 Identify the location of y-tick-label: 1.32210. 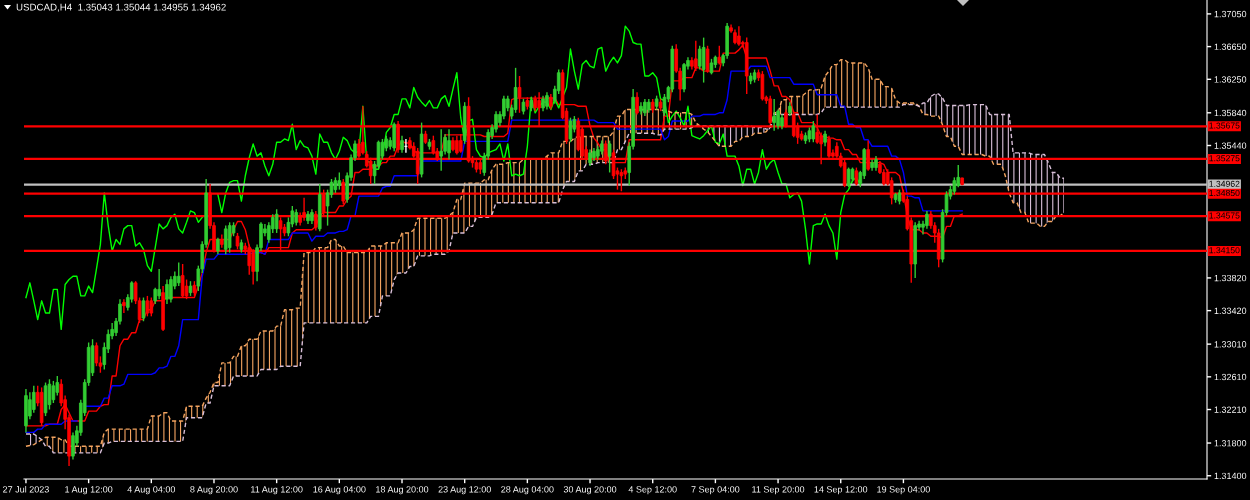
(1230, 409).